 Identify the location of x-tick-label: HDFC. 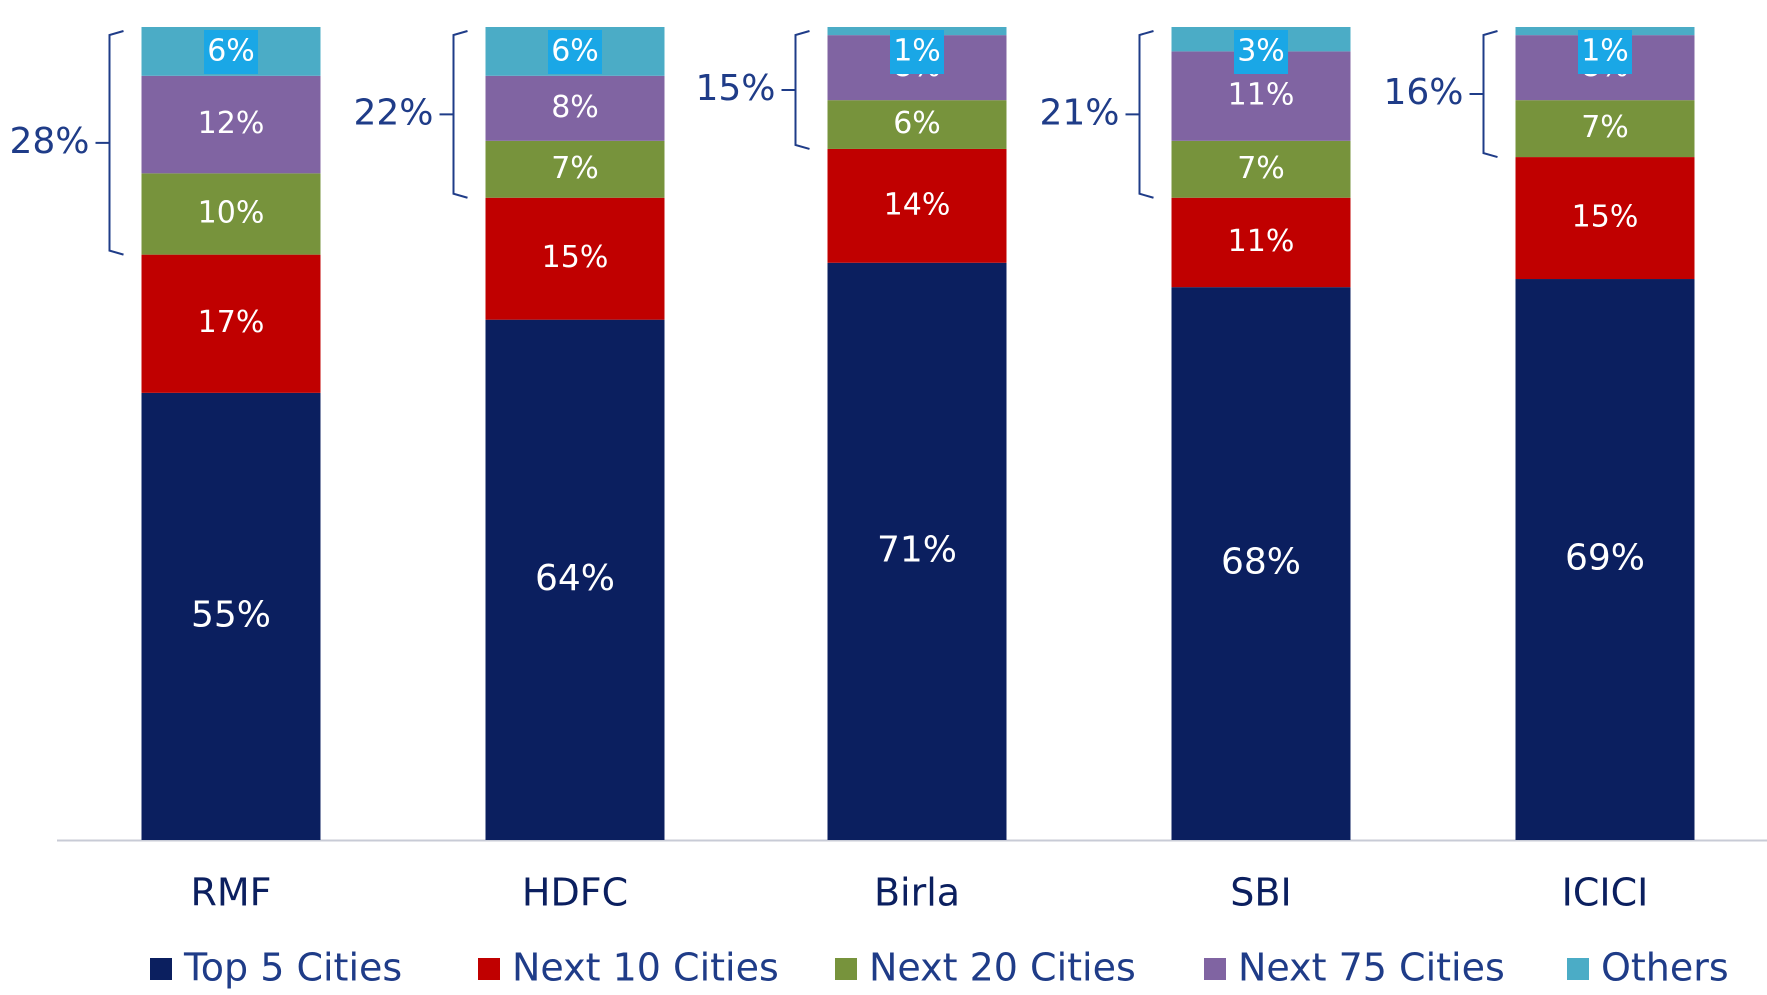
(575, 893).